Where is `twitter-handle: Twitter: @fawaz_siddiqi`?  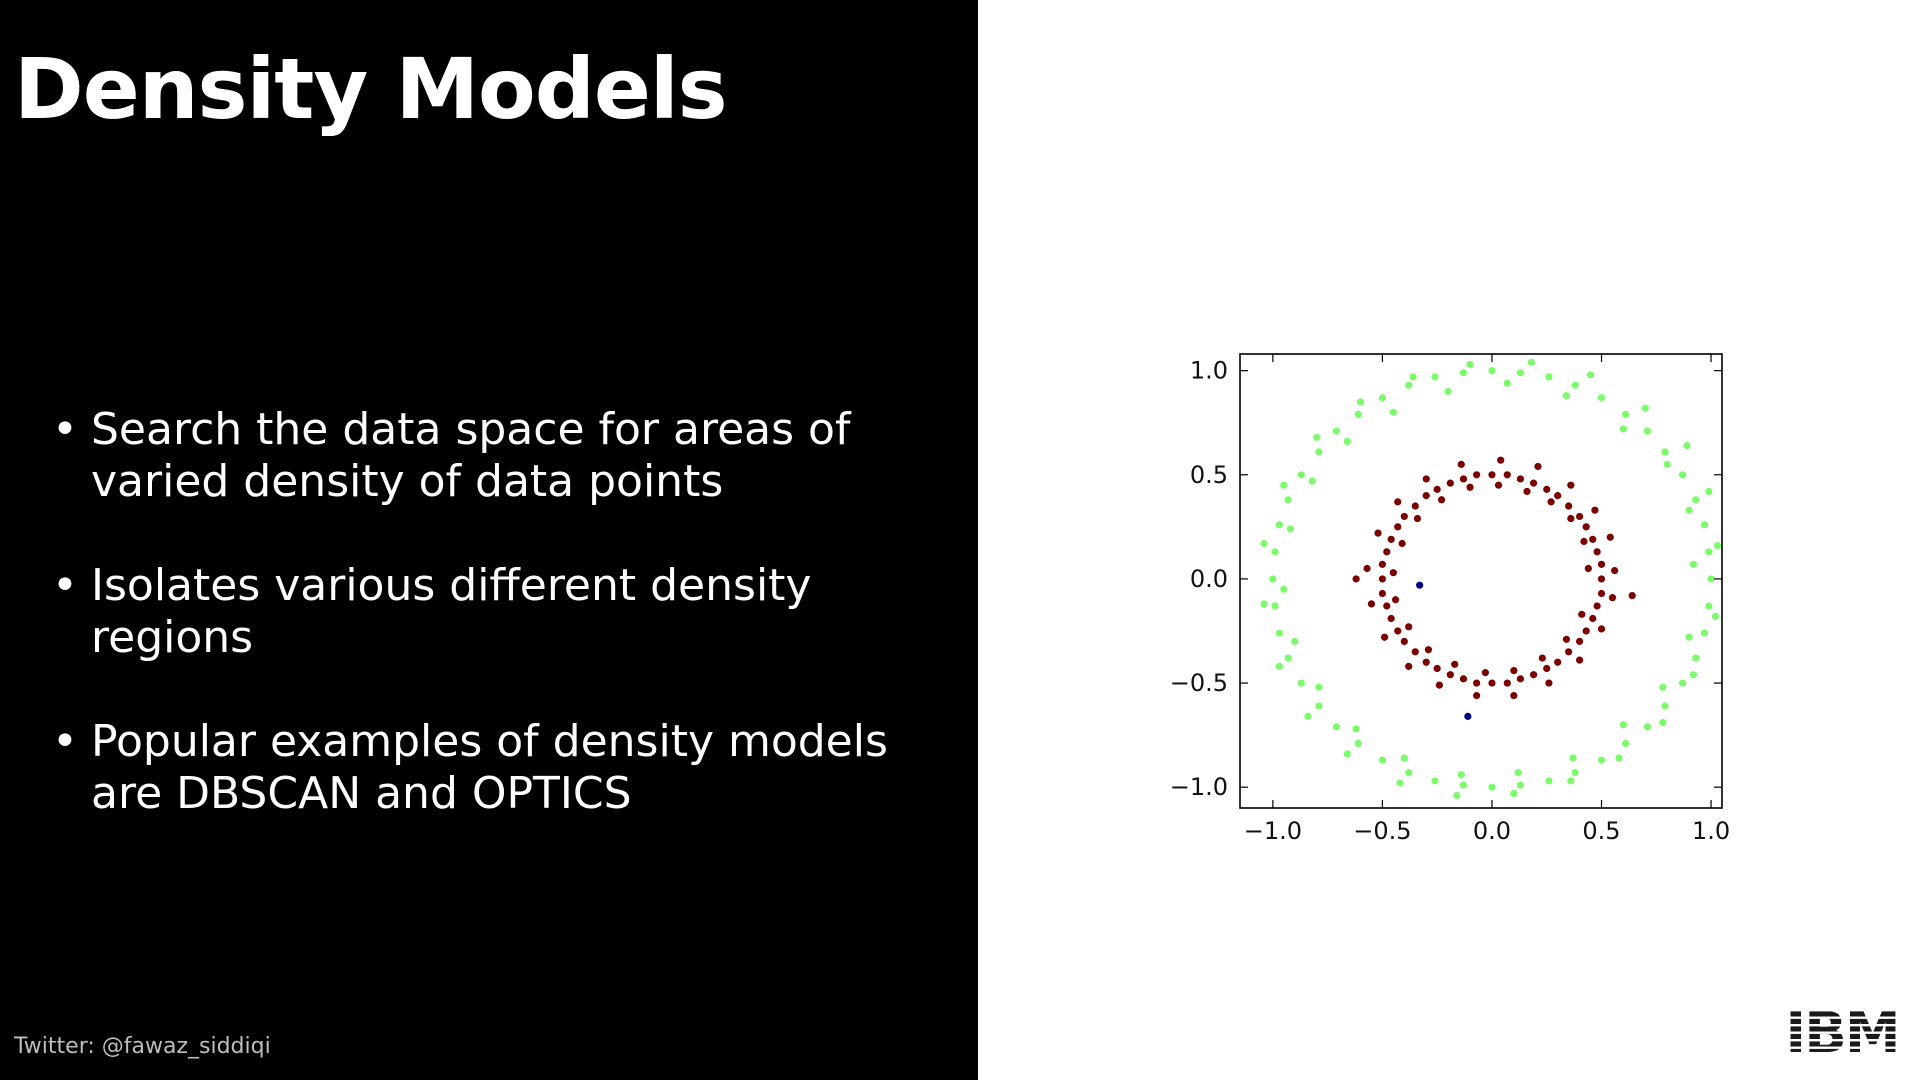
twitter-handle: Twitter: @fawaz_siddiqi is located at coordinates (142, 1046).